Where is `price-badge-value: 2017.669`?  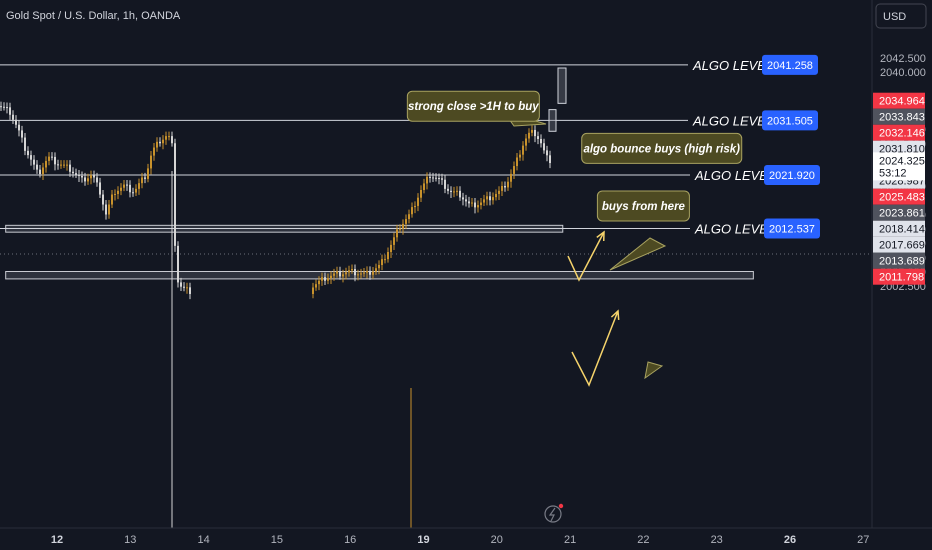
price-badge-value: 2017.669 is located at coordinates (902, 246).